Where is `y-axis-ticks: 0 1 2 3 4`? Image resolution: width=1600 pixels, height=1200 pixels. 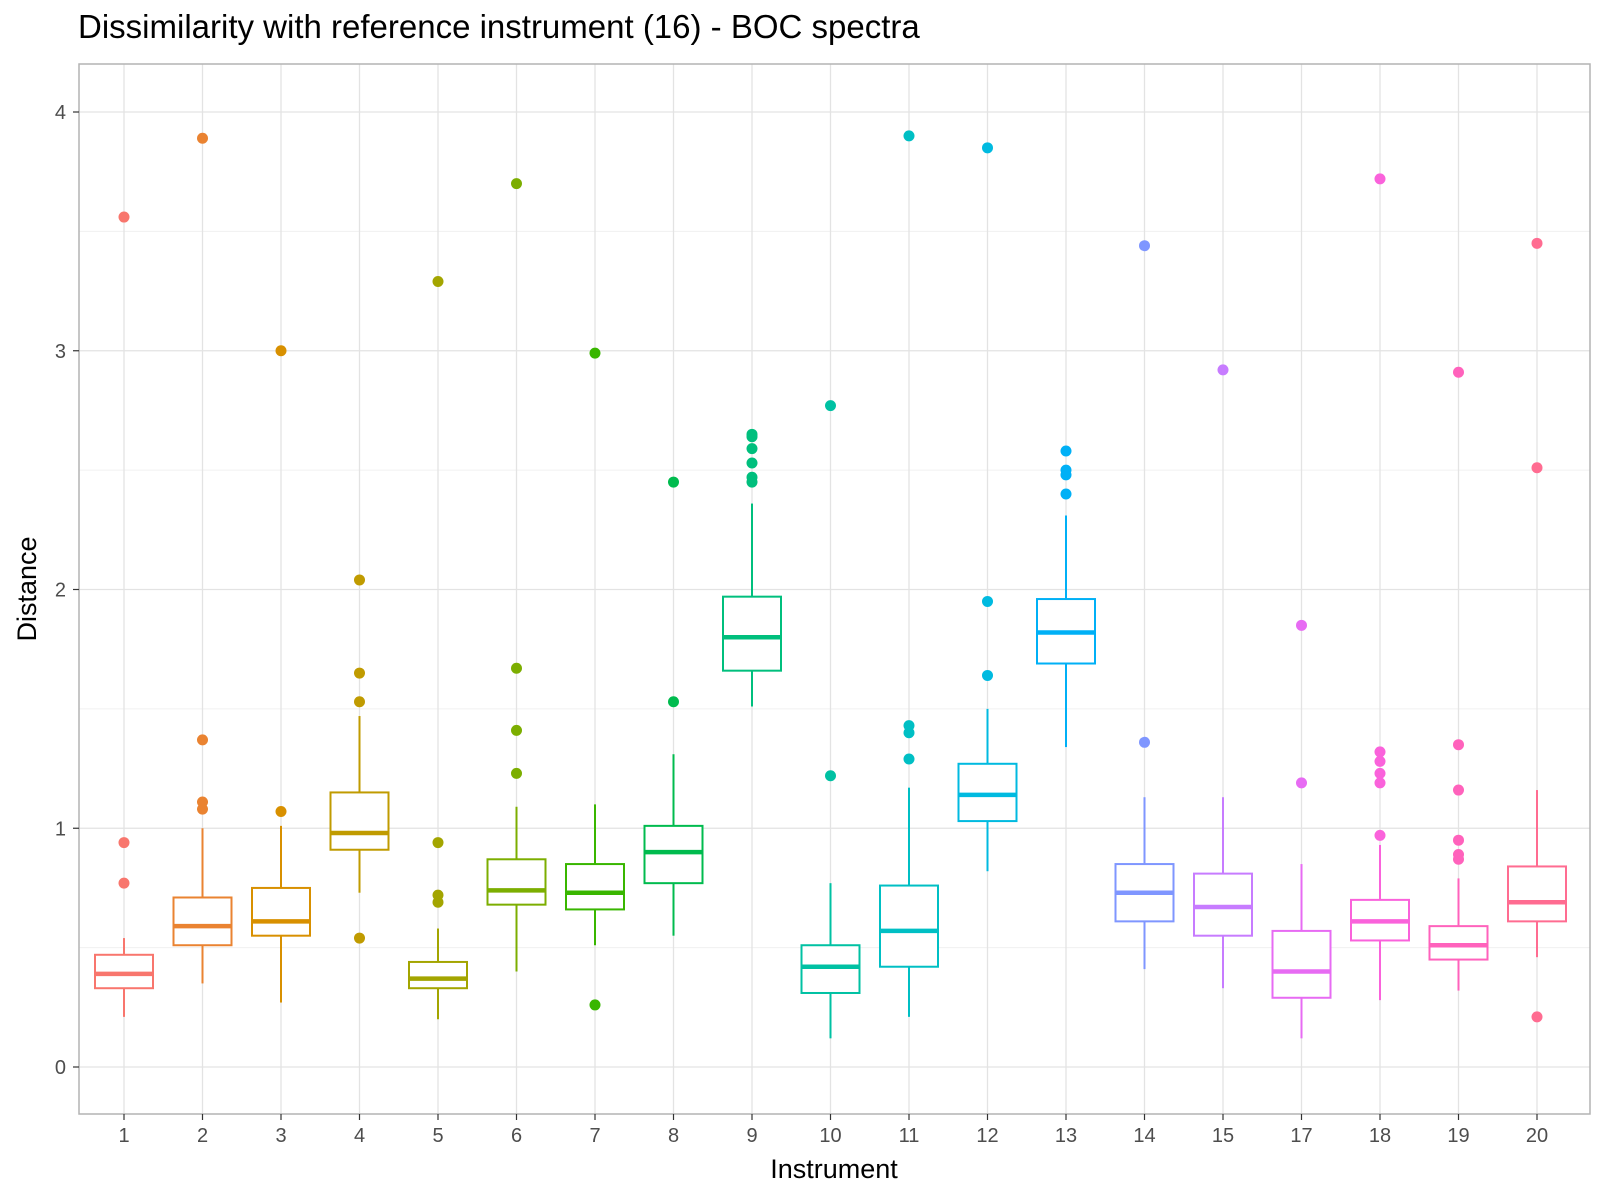 y-axis-ticks: 0 1 2 3 4 is located at coordinates (67, 590).